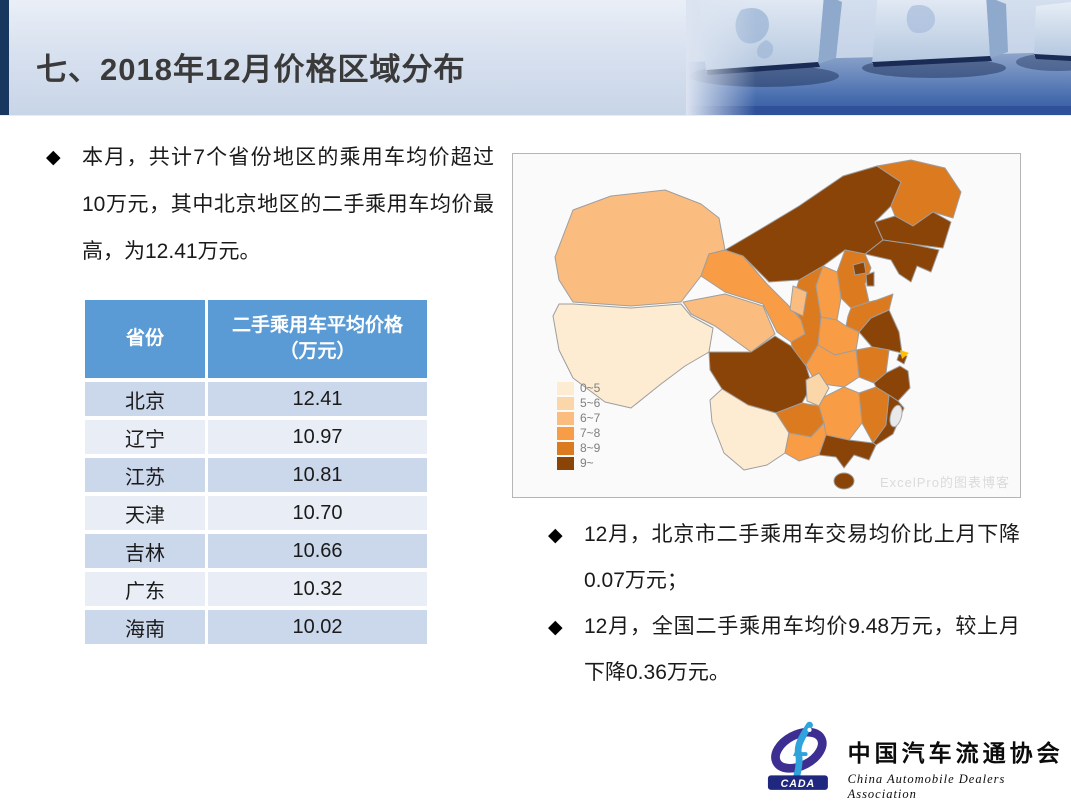  I want to click on cada-logo-icon: CADA, so click(797, 755).